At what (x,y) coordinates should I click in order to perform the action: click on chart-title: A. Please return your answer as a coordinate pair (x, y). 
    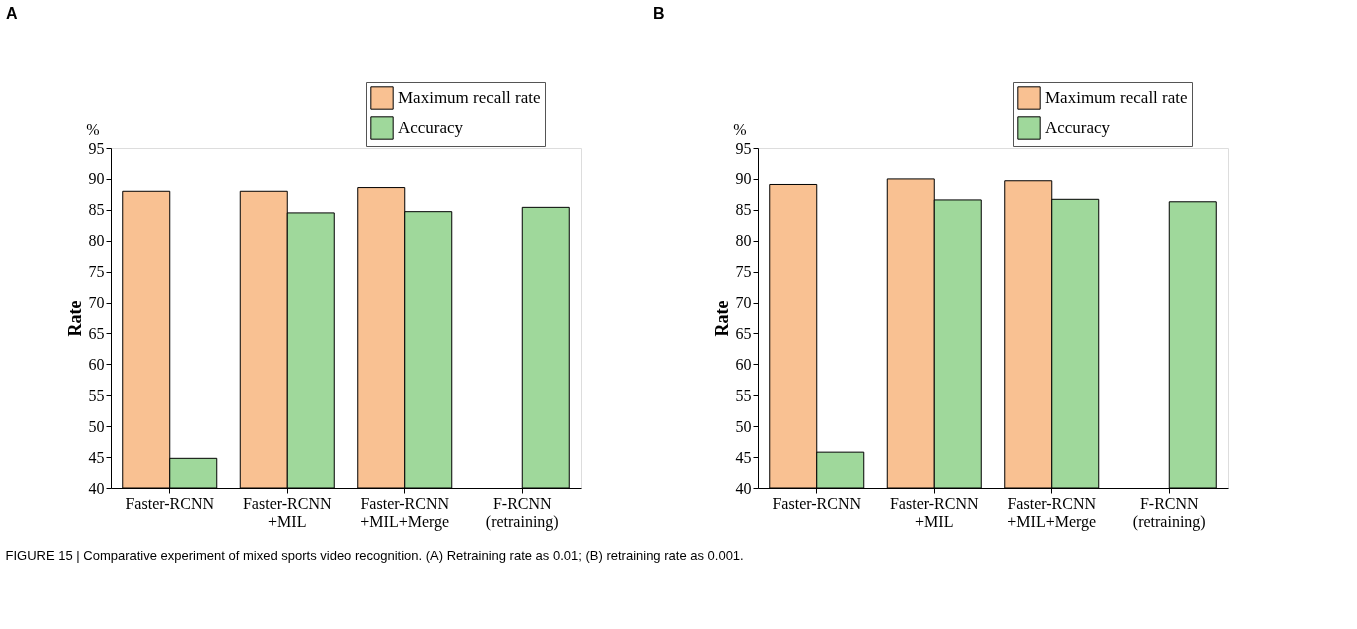
    Looking at the image, I should click on (12, 13).